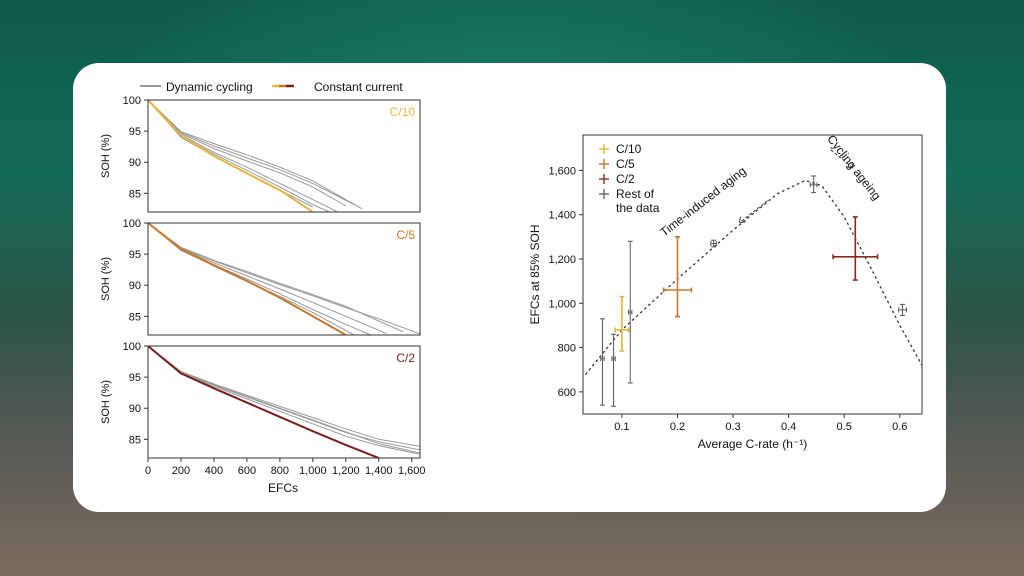 The width and height of the screenshot is (1024, 576). Describe the element at coordinates (379, 471) in the screenshot. I see `x-tick-label: 1,400` at that location.